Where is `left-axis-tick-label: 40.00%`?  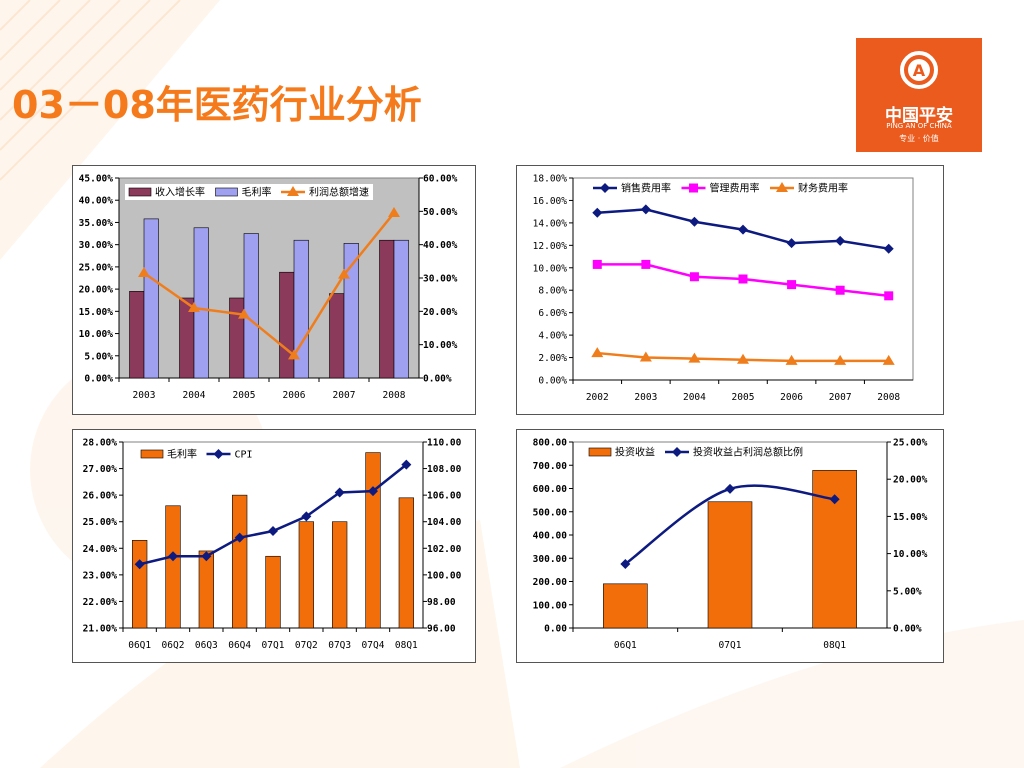 left-axis-tick-label: 40.00% is located at coordinates (96, 201).